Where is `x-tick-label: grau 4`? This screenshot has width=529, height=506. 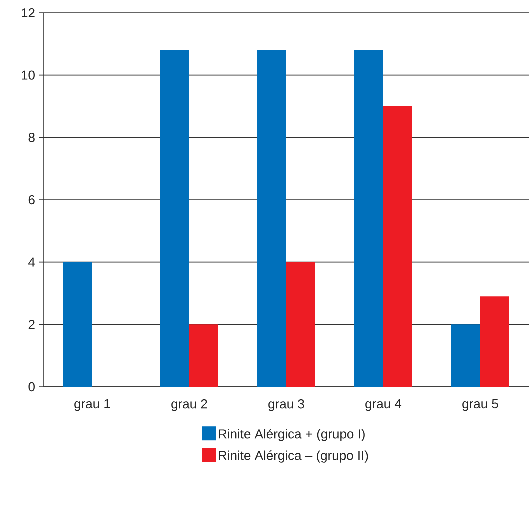 x-tick-label: grau 4 is located at coordinates (384, 406).